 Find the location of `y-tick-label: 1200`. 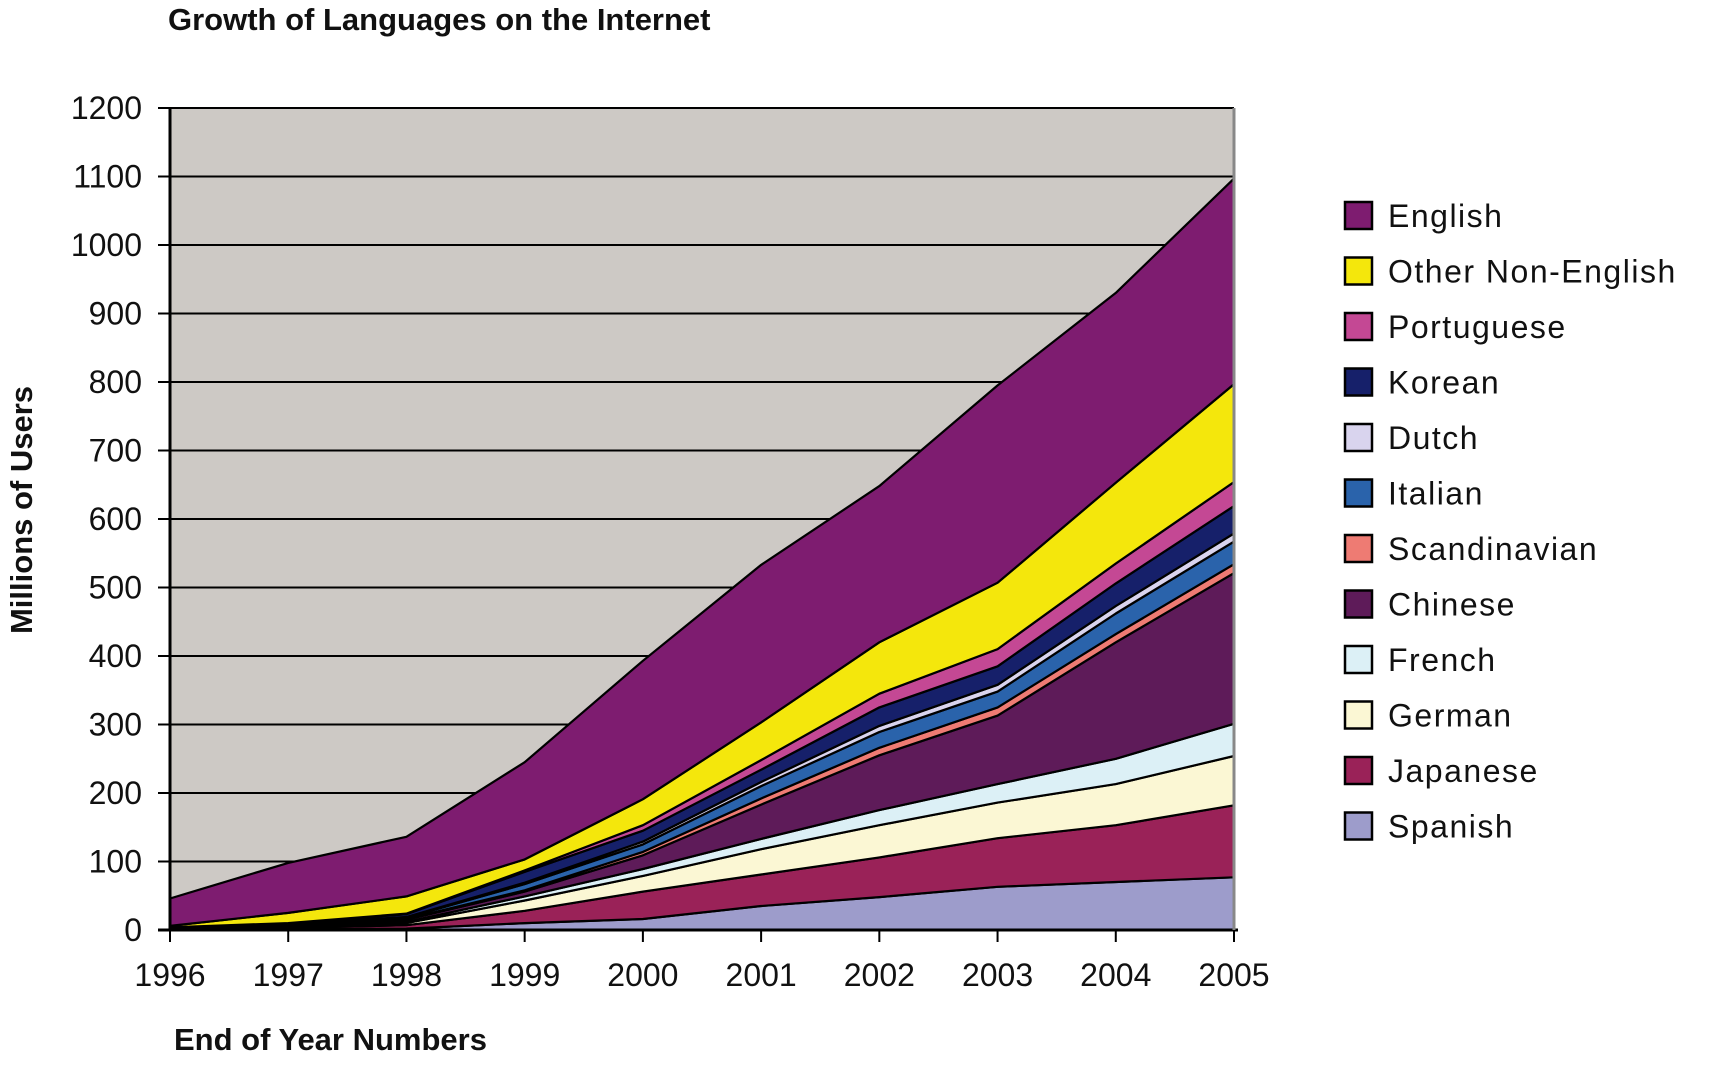

y-tick-label: 1200 is located at coordinates (106, 108).